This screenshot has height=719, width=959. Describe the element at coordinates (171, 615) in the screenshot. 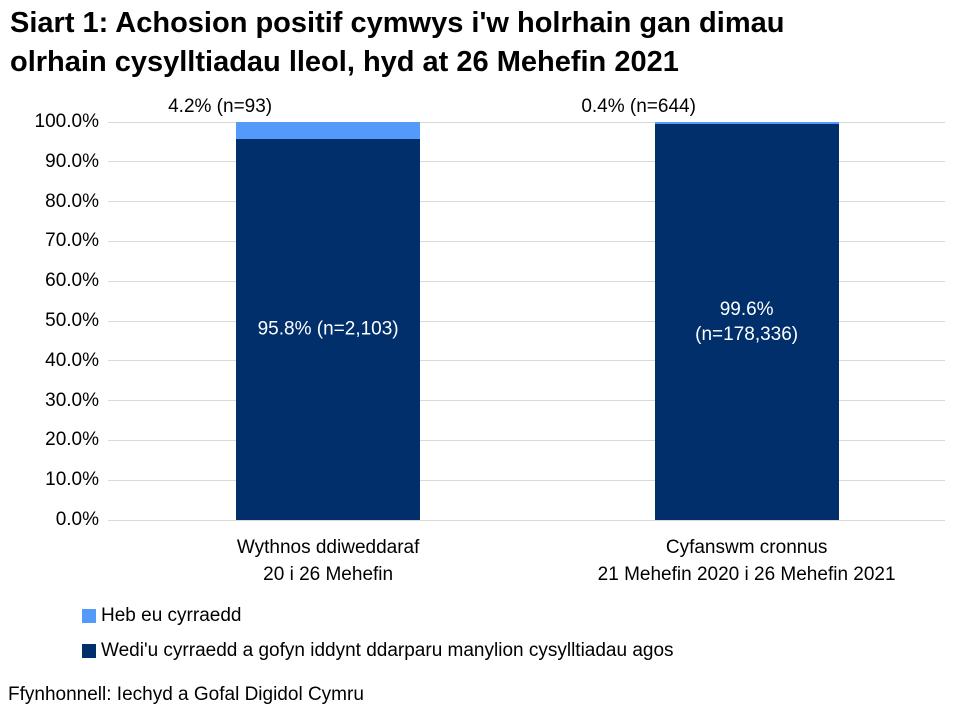

I see `legend-label: Heb eu cyrraedd` at that location.